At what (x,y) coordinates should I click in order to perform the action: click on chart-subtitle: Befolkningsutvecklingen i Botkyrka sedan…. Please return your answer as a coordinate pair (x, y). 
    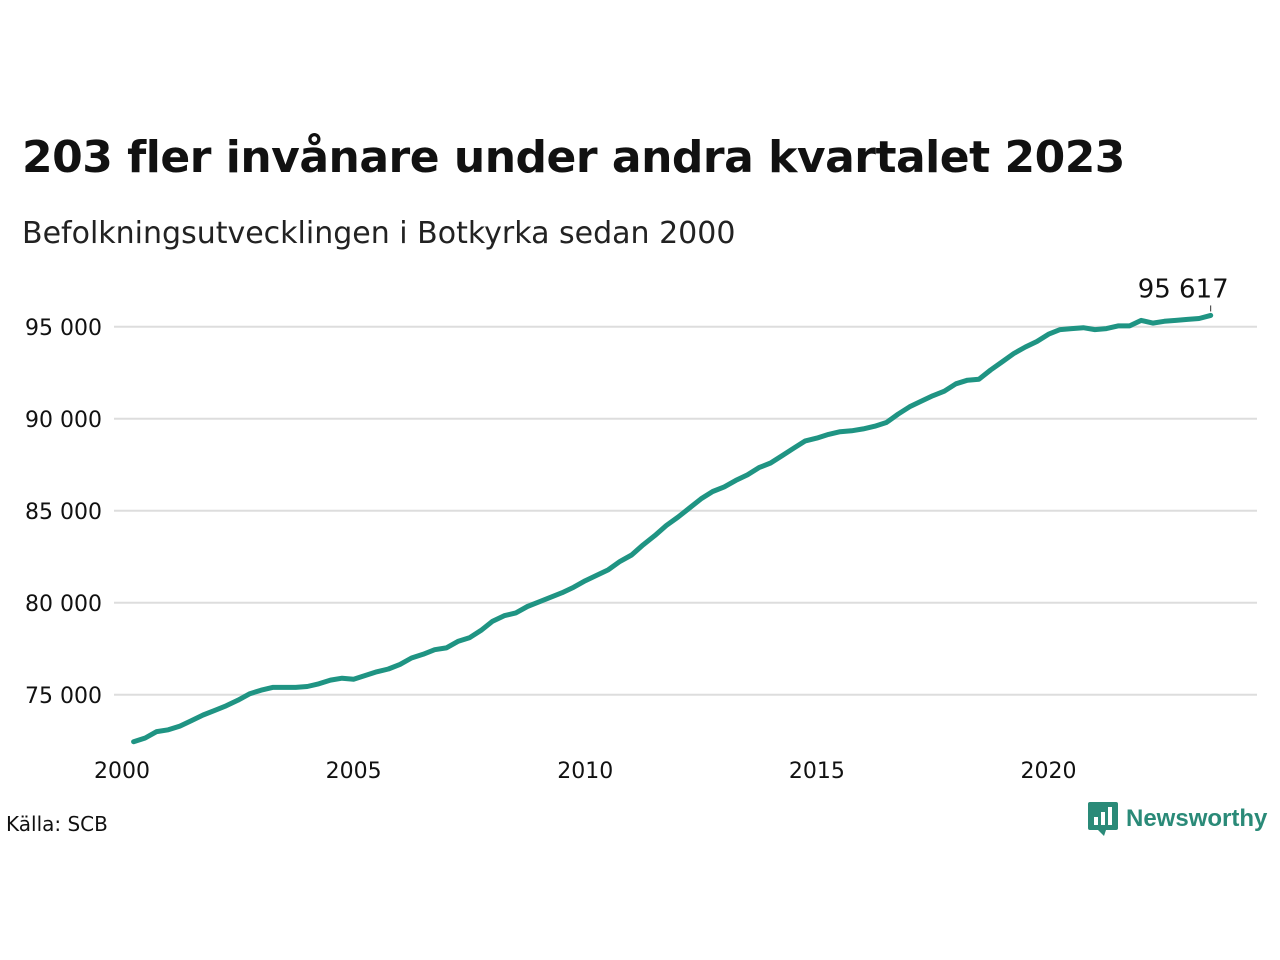
    Looking at the image, I should click on (379, 233).